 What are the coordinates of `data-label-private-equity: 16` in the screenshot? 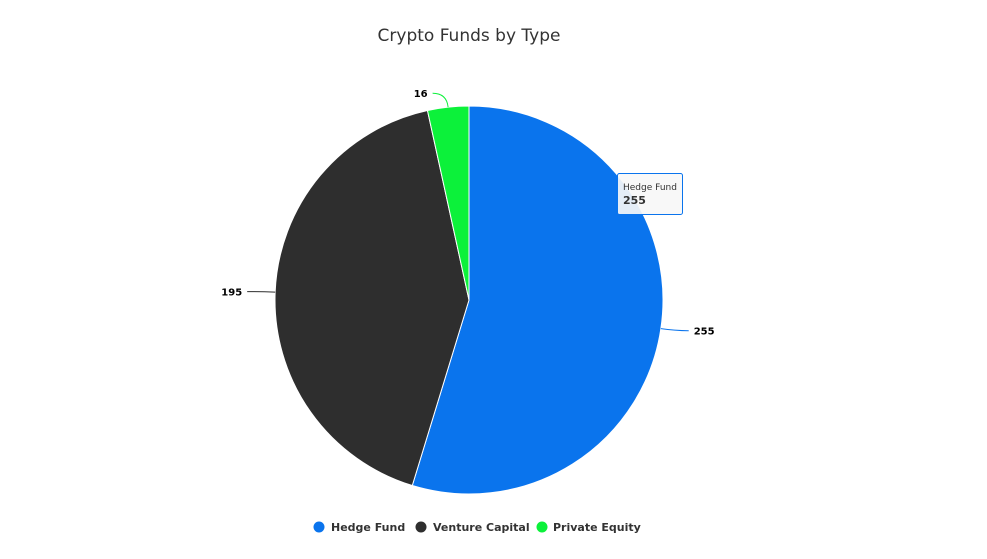 It's located at (421, 94).